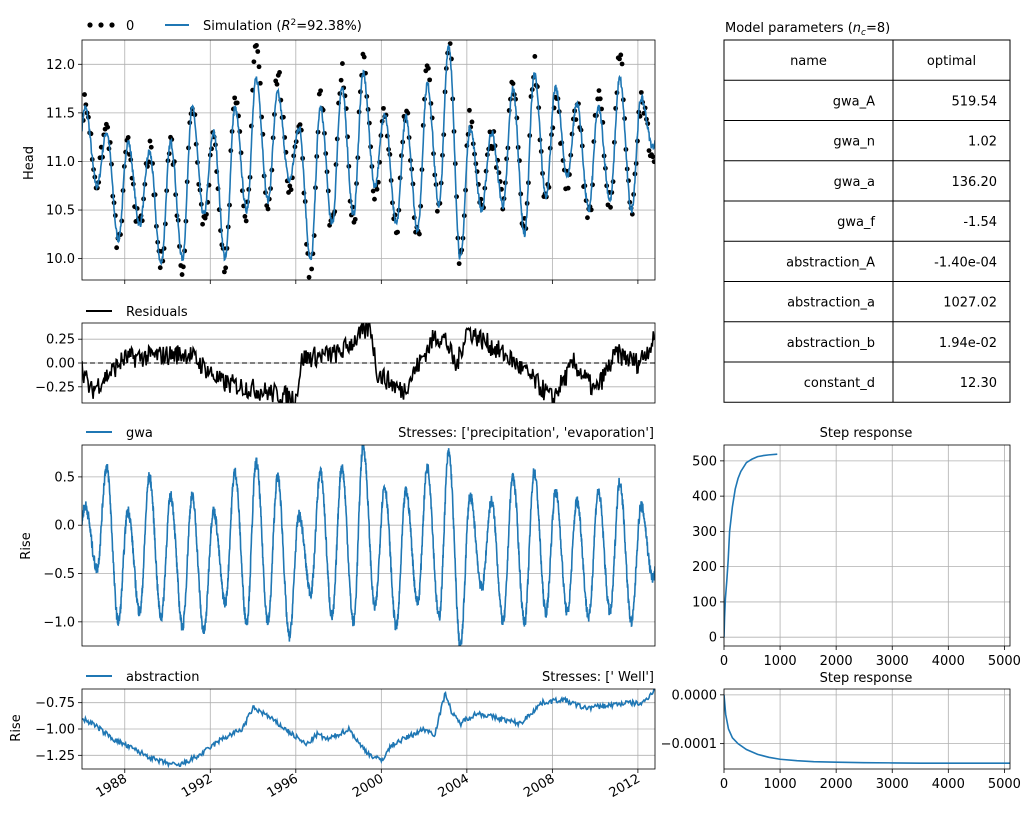 The image size is (1033, 819). Describe the element at coordinates (16, 727) in the screenshot. I see `abstraction-y-label: Rise` at that location.